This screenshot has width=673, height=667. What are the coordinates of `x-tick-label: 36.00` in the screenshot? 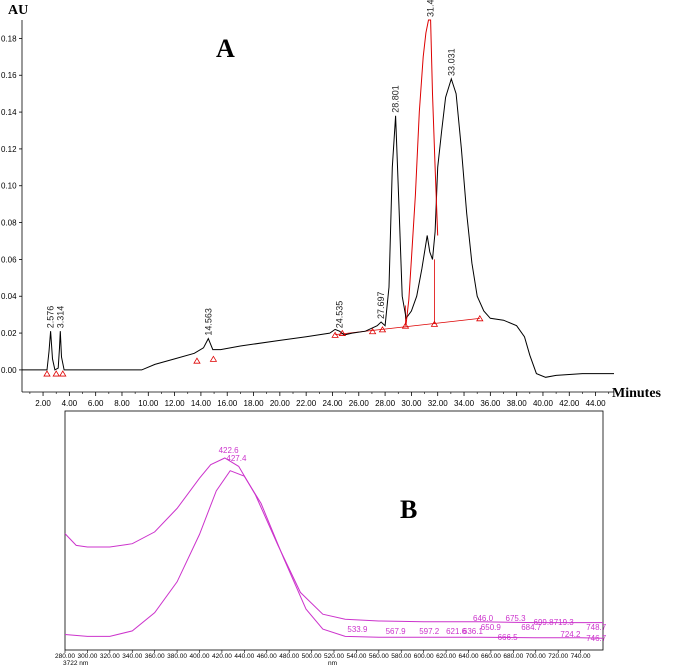 It's located at (490, 403).